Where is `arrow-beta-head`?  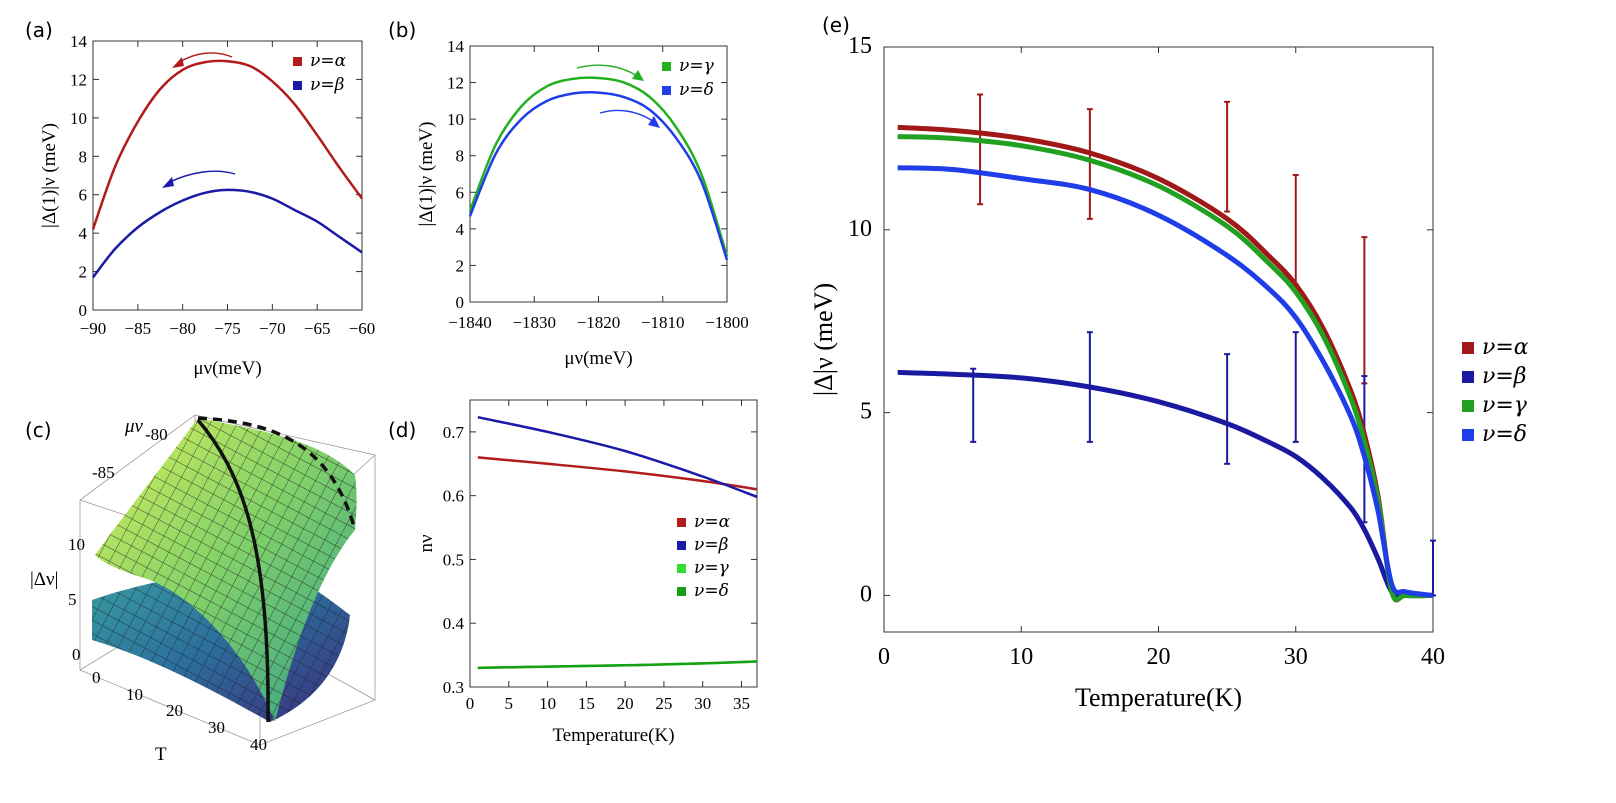 arrow-beta-head is located at coordinates (168, 182).